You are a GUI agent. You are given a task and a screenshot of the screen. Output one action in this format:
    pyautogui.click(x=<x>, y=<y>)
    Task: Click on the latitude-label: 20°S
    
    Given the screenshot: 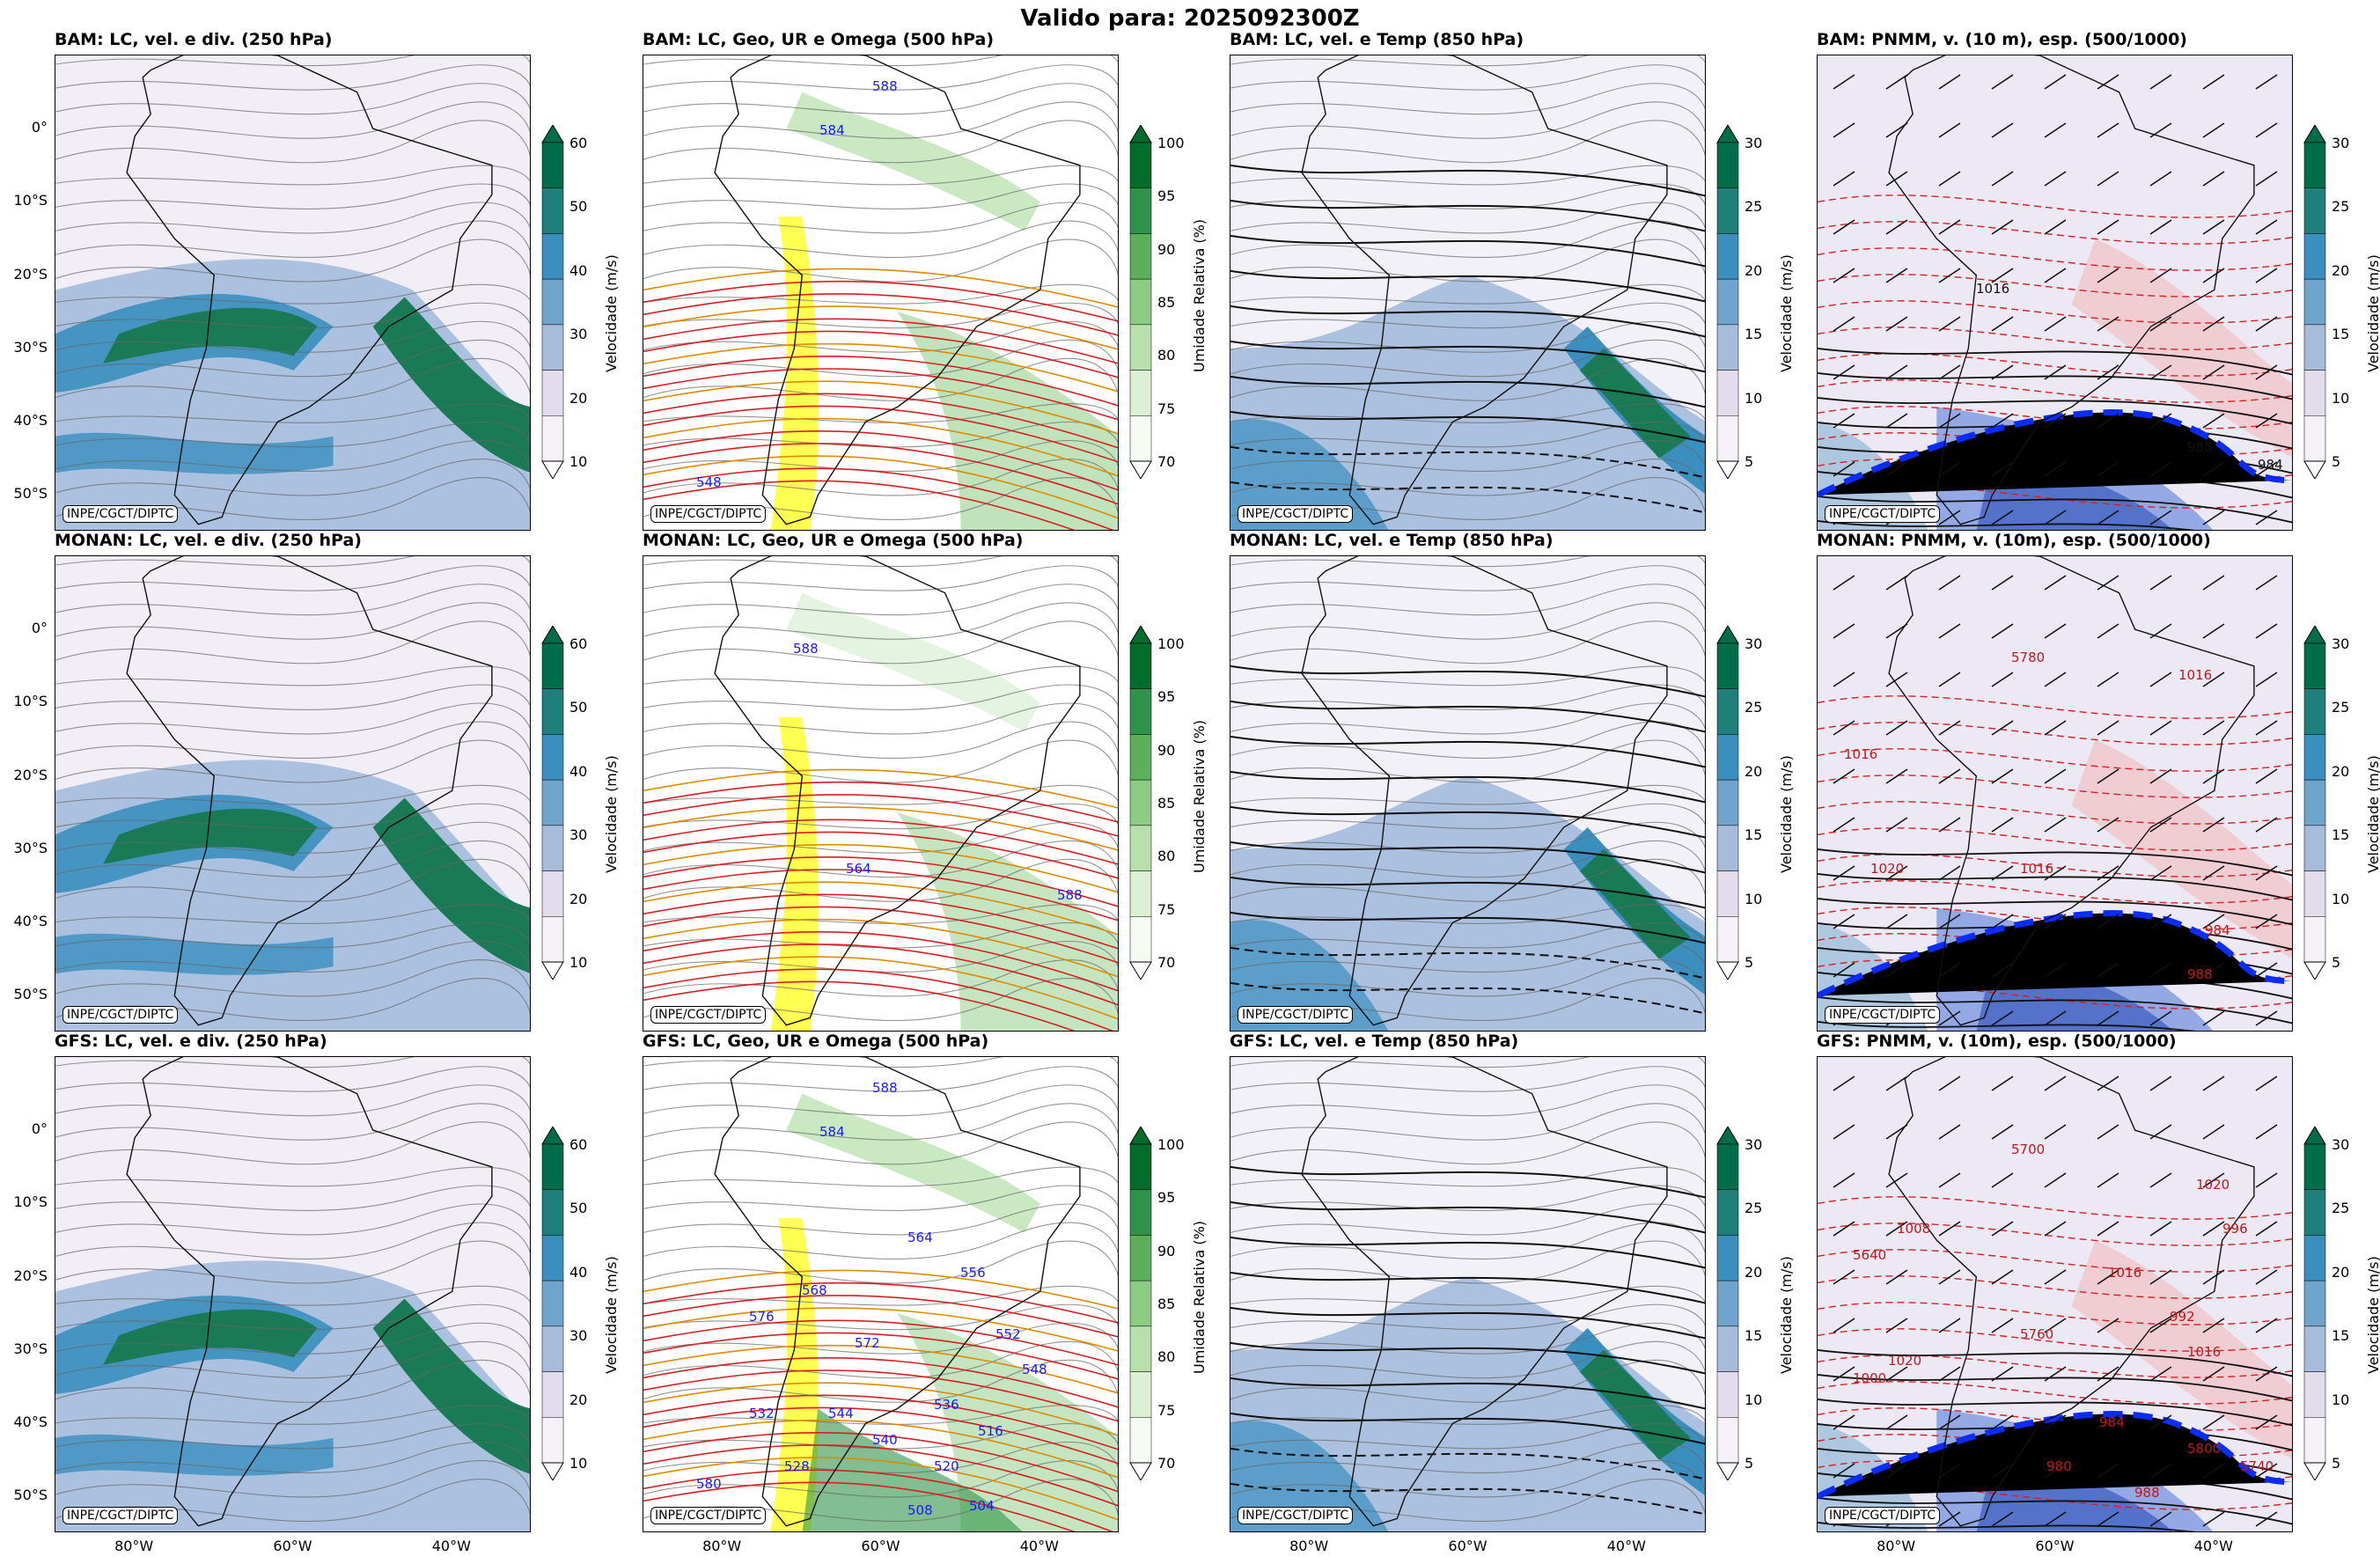 What is the action you would take?
    pyautogui.click(x=30, y=774)
    